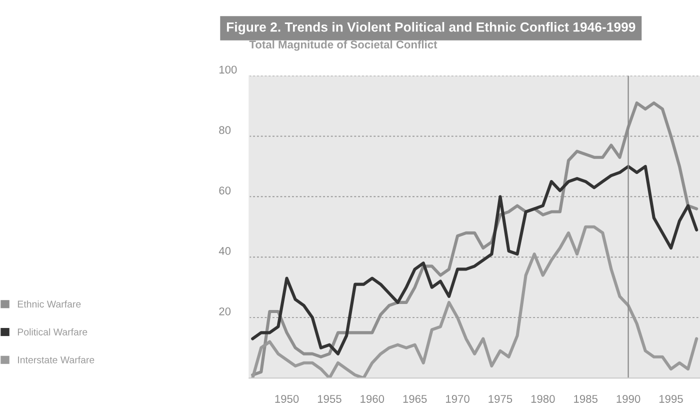 The image size is (700, 403). I want to click on y-tick-label: 20, so click(225, 312).